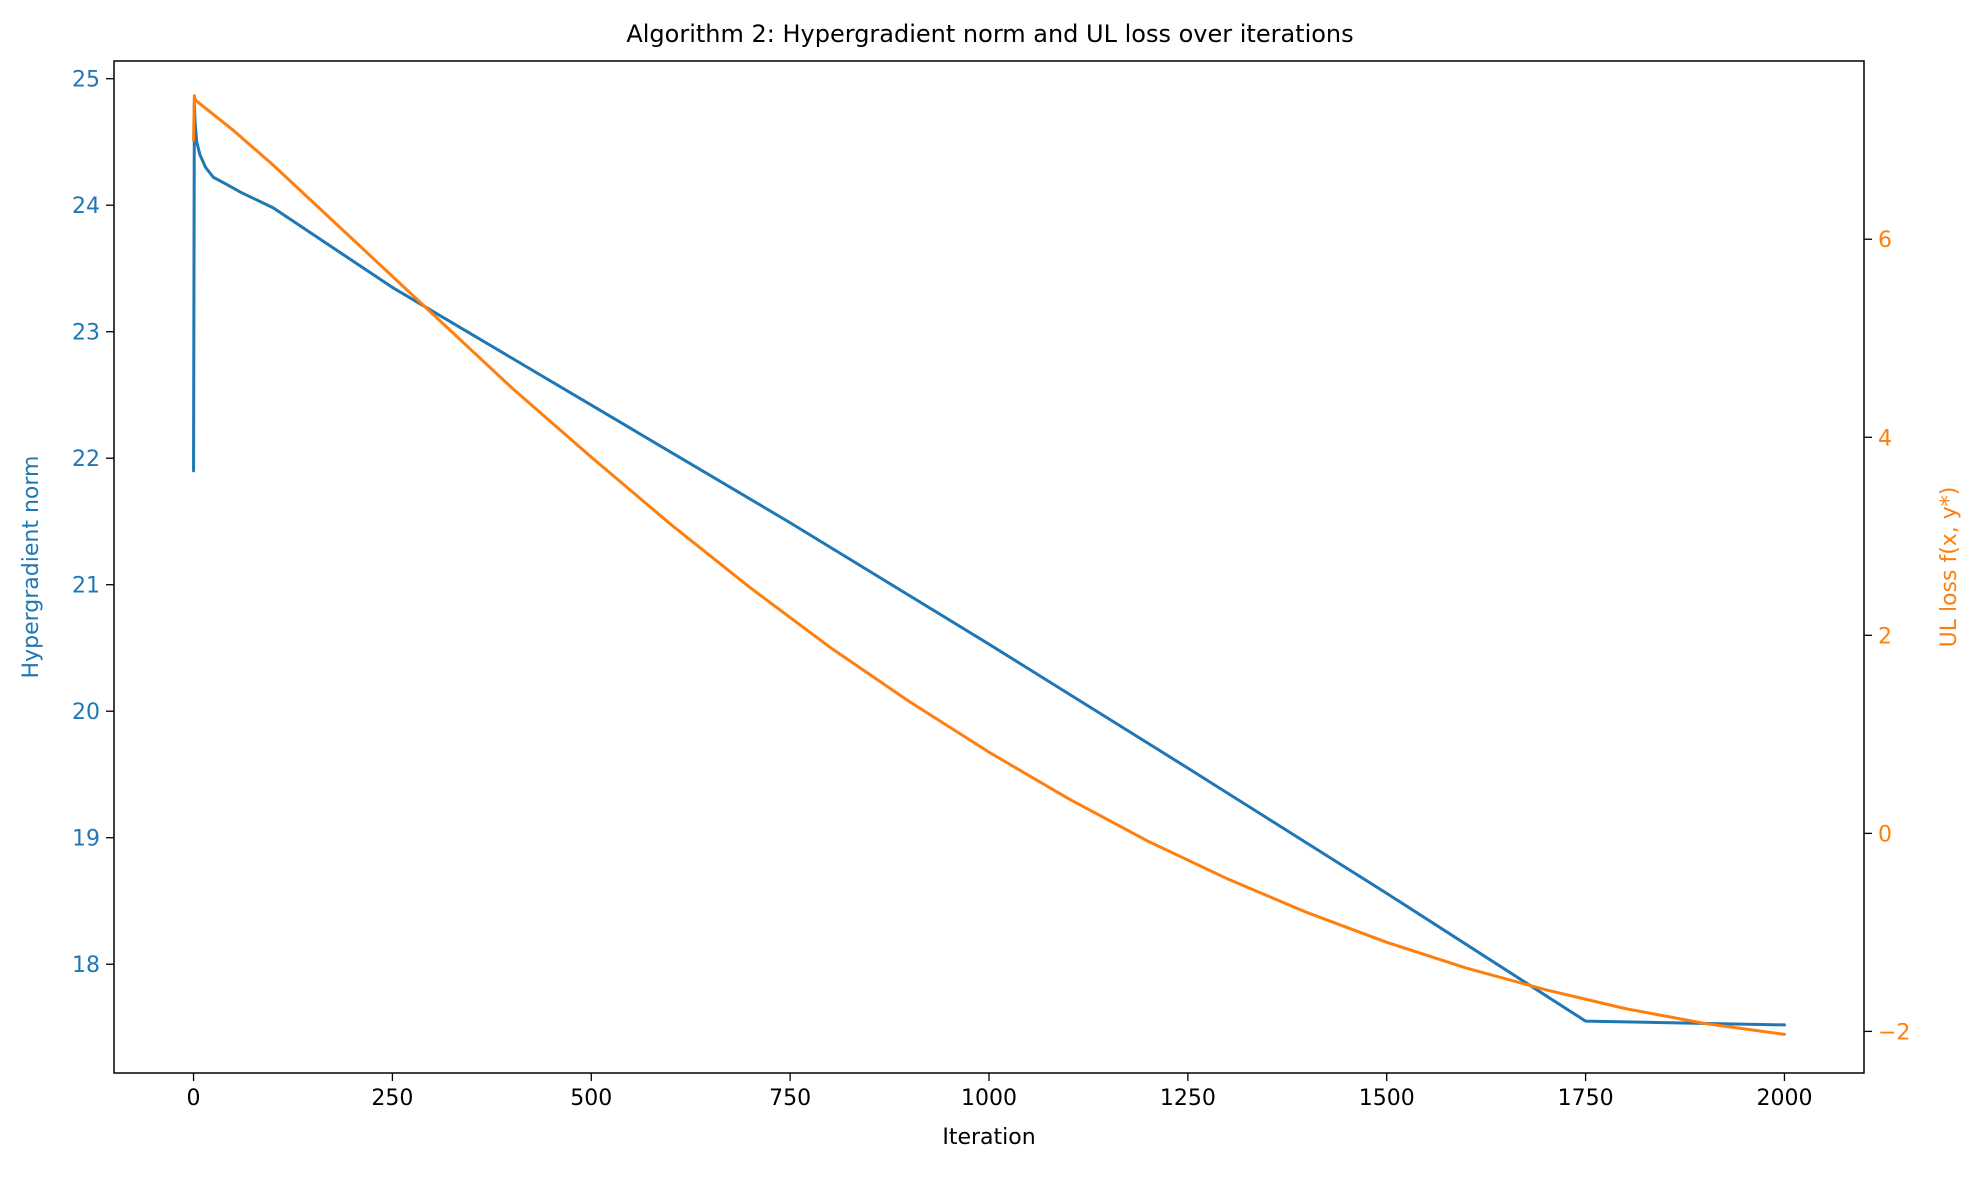  Describe the element at coordinates (93, 523) in the screenshot. I see `y-axis-left: 18 19 20 21 22 23 24 25` at that location.